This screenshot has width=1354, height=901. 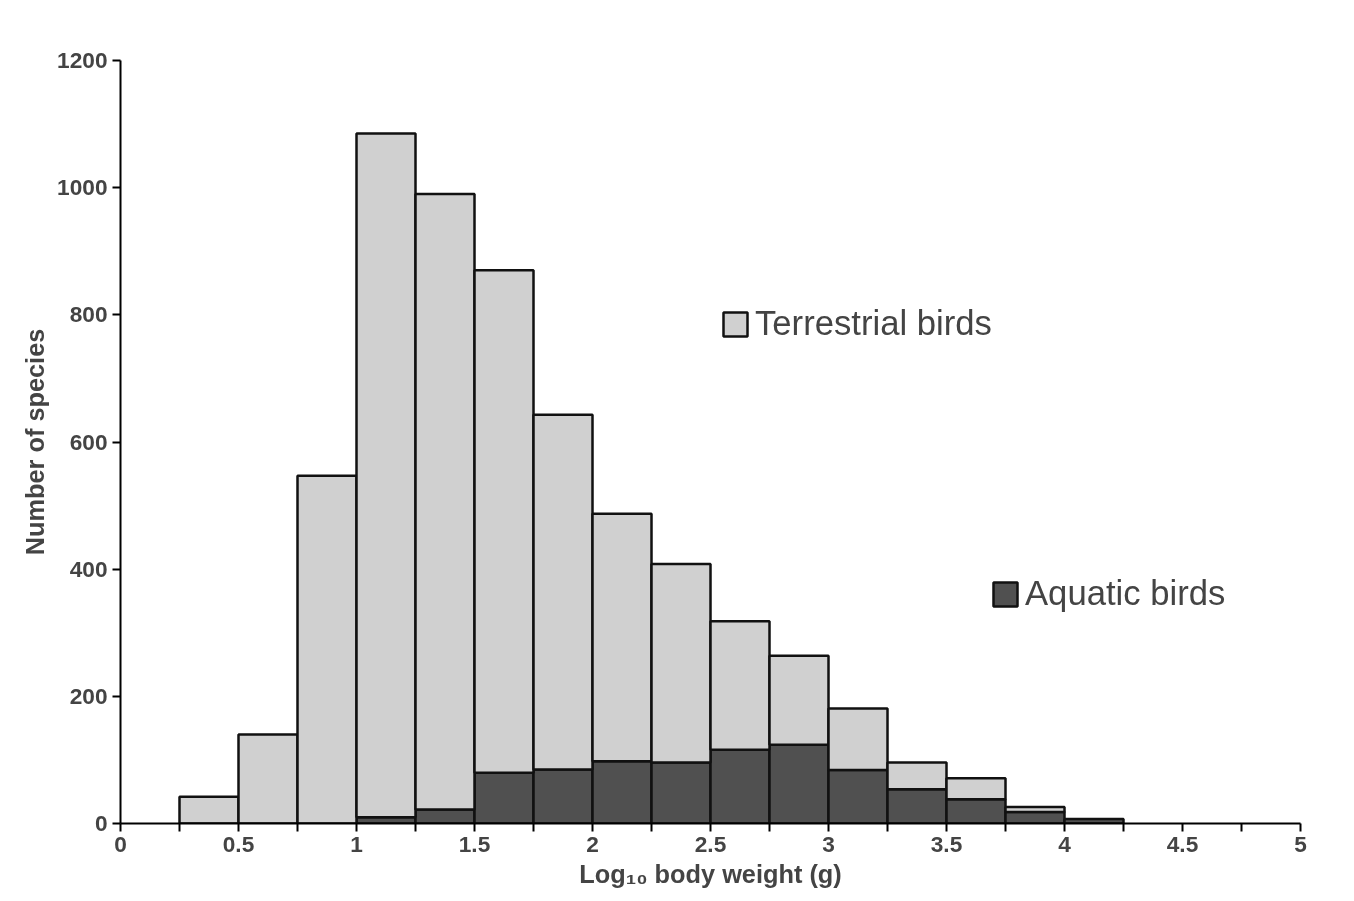 What do you see at coordinates (710, 843) in the screenshot?
I see `x-tick-label: 2.5` at bounding box center [710, 843].